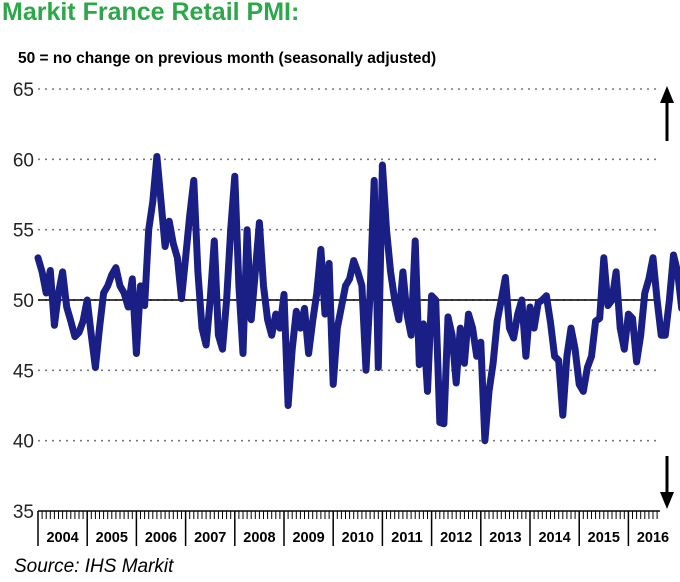 The width and height of the screenshot is (680, 582). I want to click on x-tick-label: 2016, so click(653, 538).